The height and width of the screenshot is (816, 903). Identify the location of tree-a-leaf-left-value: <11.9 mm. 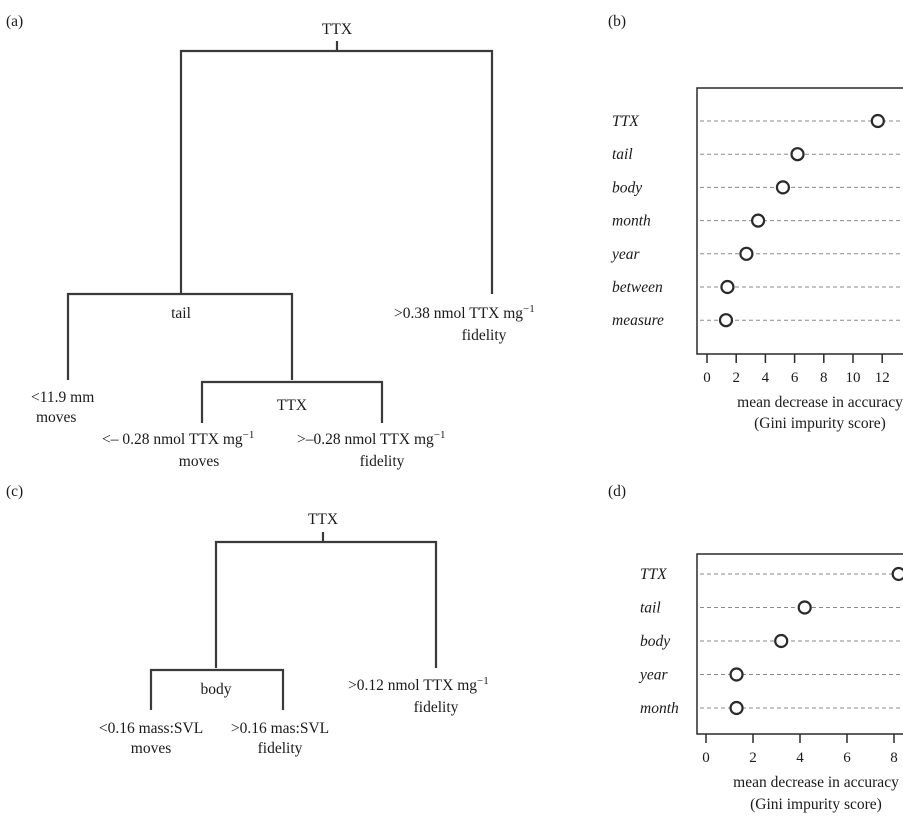
(62, 397).